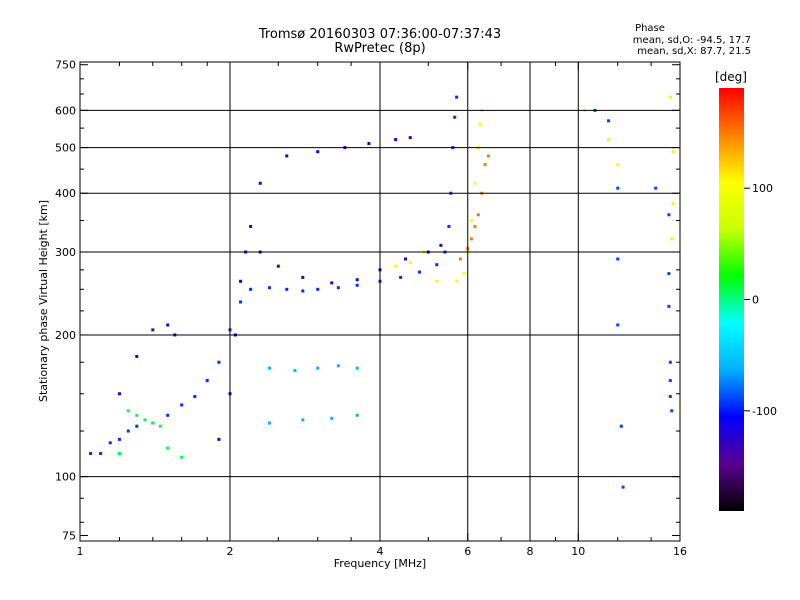  I want to click on x-tick-label: 6, so click(467, 551).